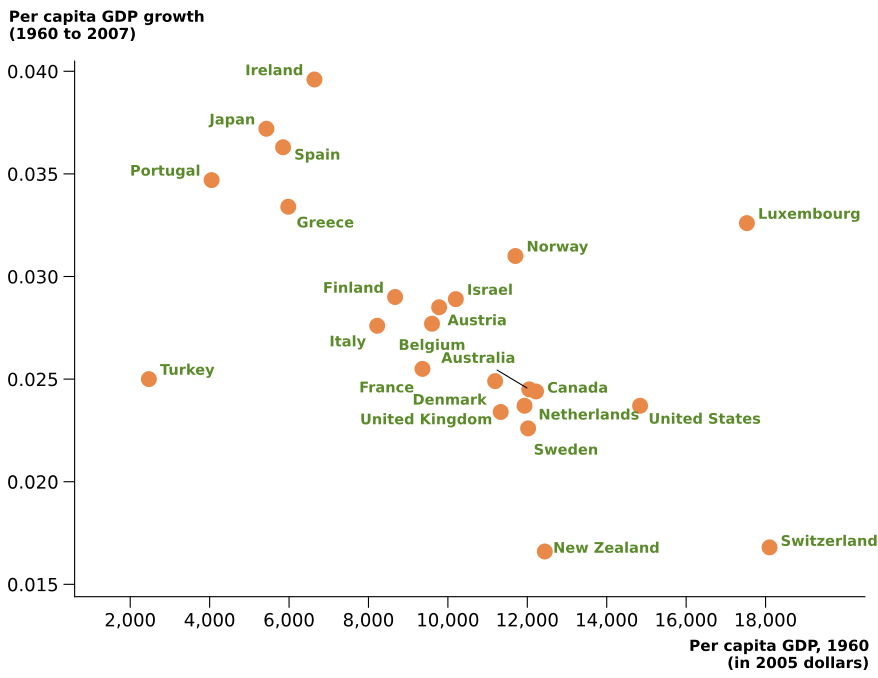 The height and width of the screenshot is (678, 878). I want to click on annotation: Sweden, so click(566, 449).